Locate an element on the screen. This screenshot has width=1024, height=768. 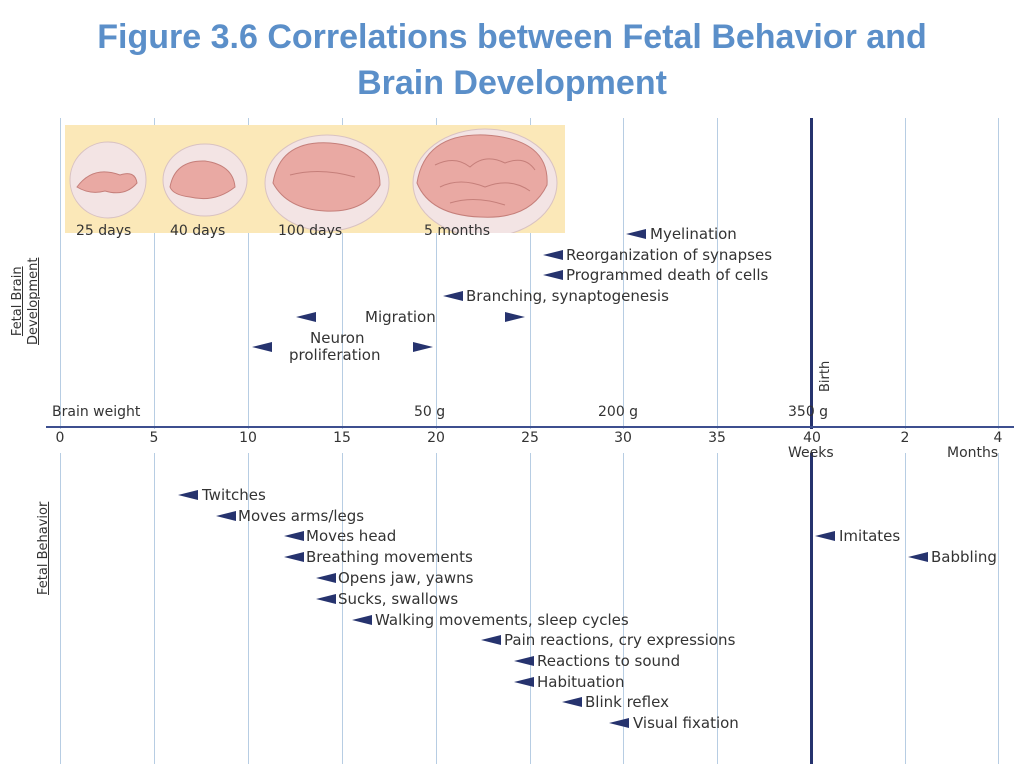
axis-unit-weeks: Weeks is located at coordinates (811, 453).